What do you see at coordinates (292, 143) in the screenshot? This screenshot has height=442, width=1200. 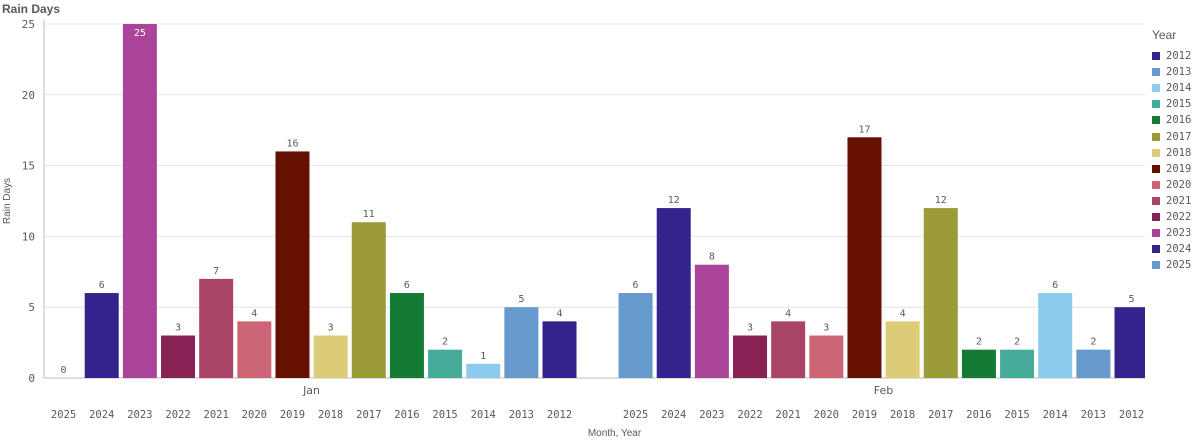 I see `bar-value-label: 16` at bounding box center [292, 143].